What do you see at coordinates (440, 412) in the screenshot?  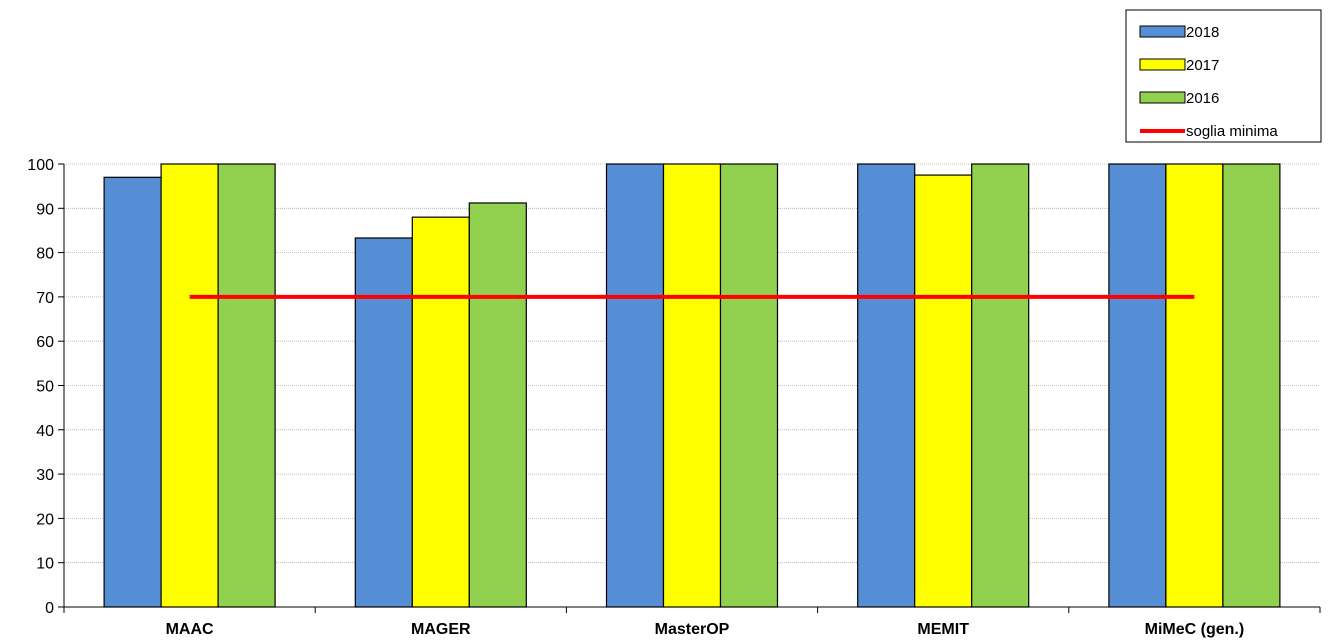 I see `bar-2017-mager` at bounding box center [440, 412].